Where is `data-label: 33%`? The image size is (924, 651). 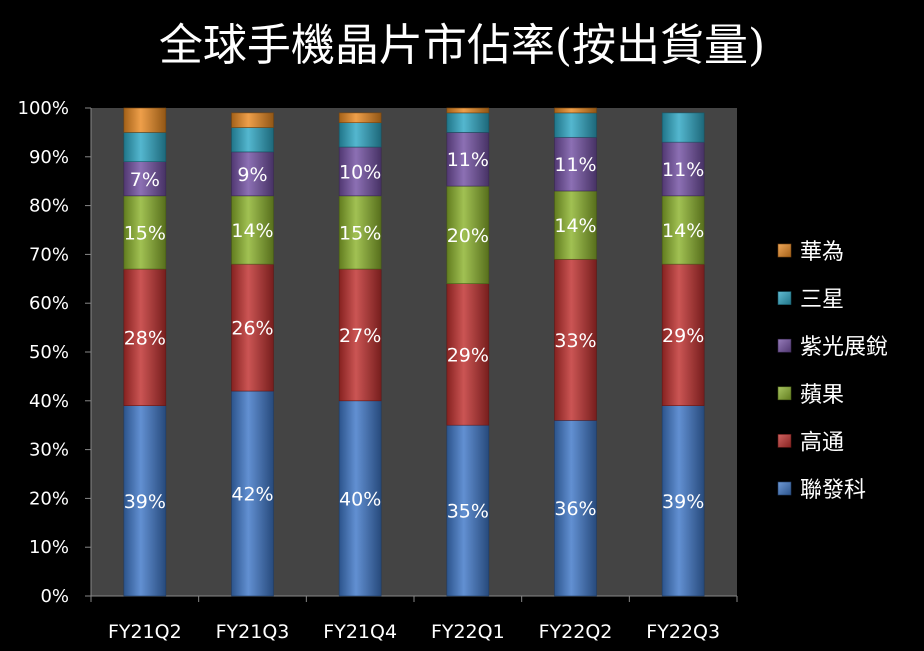 data-label: 33% is located at coordinates (575, 341).